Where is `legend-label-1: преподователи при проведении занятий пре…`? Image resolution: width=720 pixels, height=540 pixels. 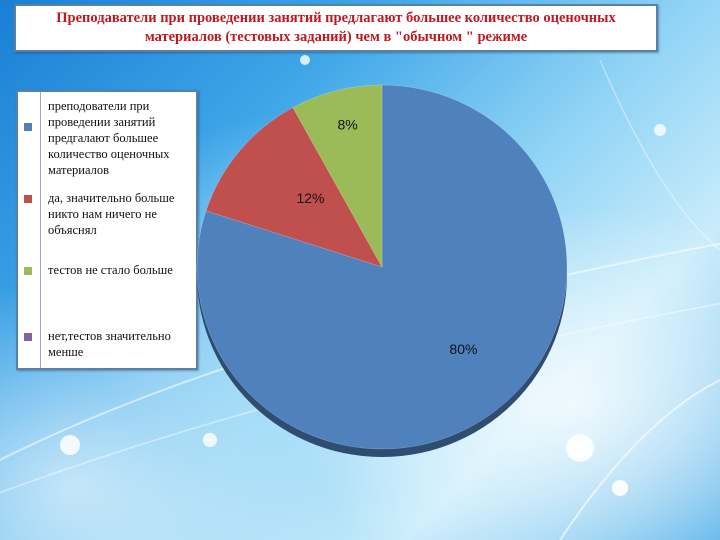
legend-label-1: преподователи при проведении занятий пре… is located at coordinates (109, 138).